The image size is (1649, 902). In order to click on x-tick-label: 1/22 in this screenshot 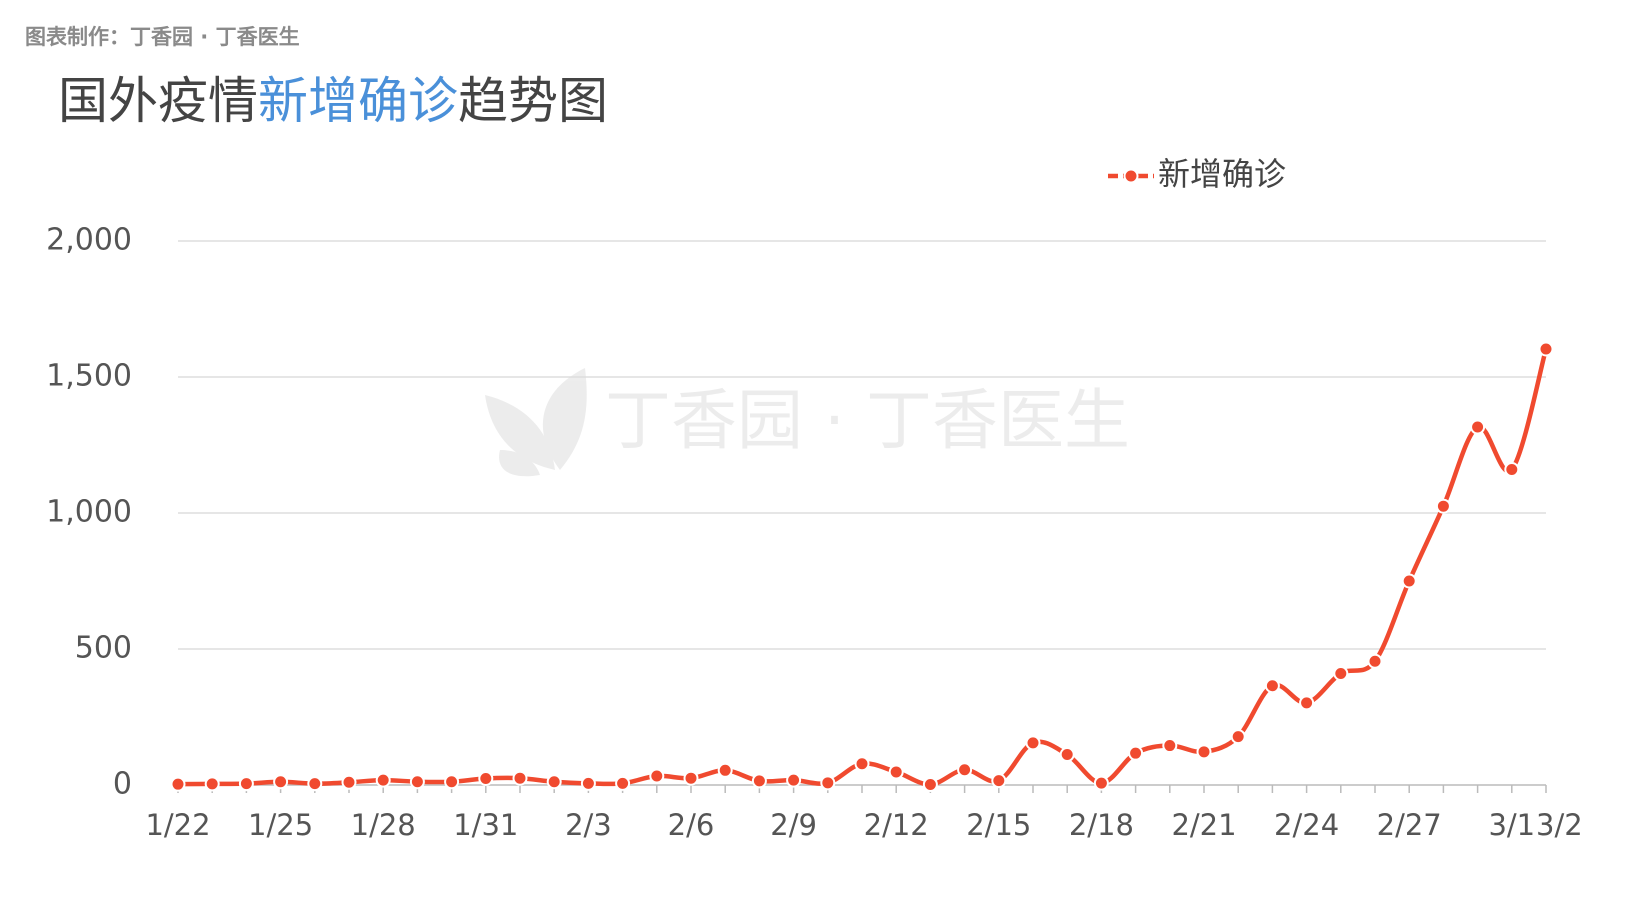, I will do `click(177, 825)`.